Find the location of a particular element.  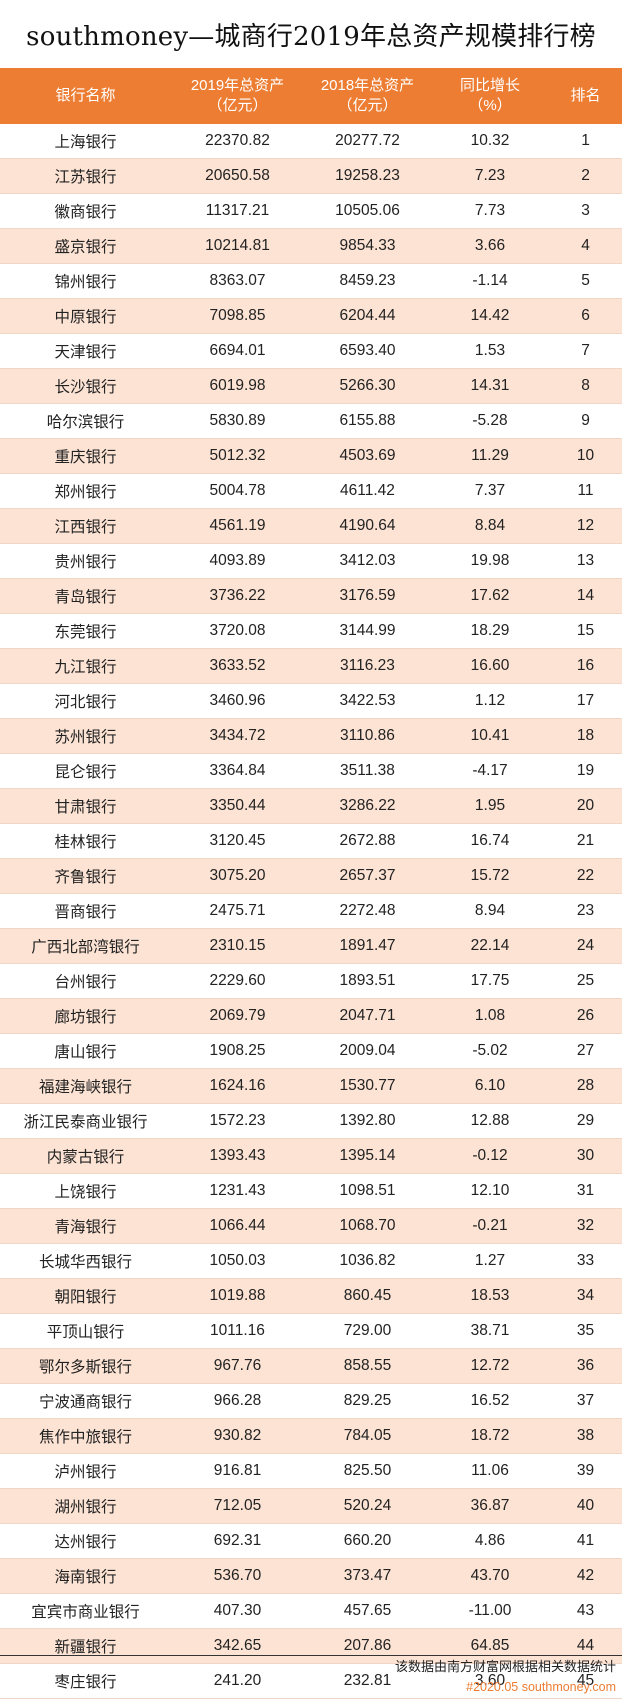

table-row: 台州银行 2229.60 1893.51 17.75 25 is located at coordinates (311, 981).